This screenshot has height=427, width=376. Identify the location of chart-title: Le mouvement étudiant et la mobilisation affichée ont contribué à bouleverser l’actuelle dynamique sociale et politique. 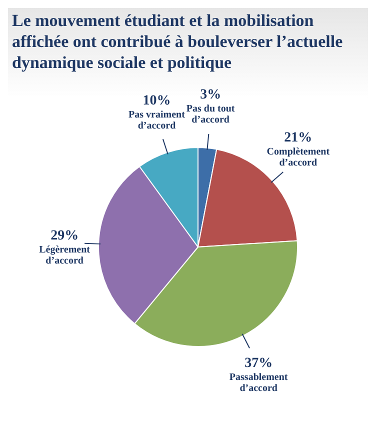
(177, 42).